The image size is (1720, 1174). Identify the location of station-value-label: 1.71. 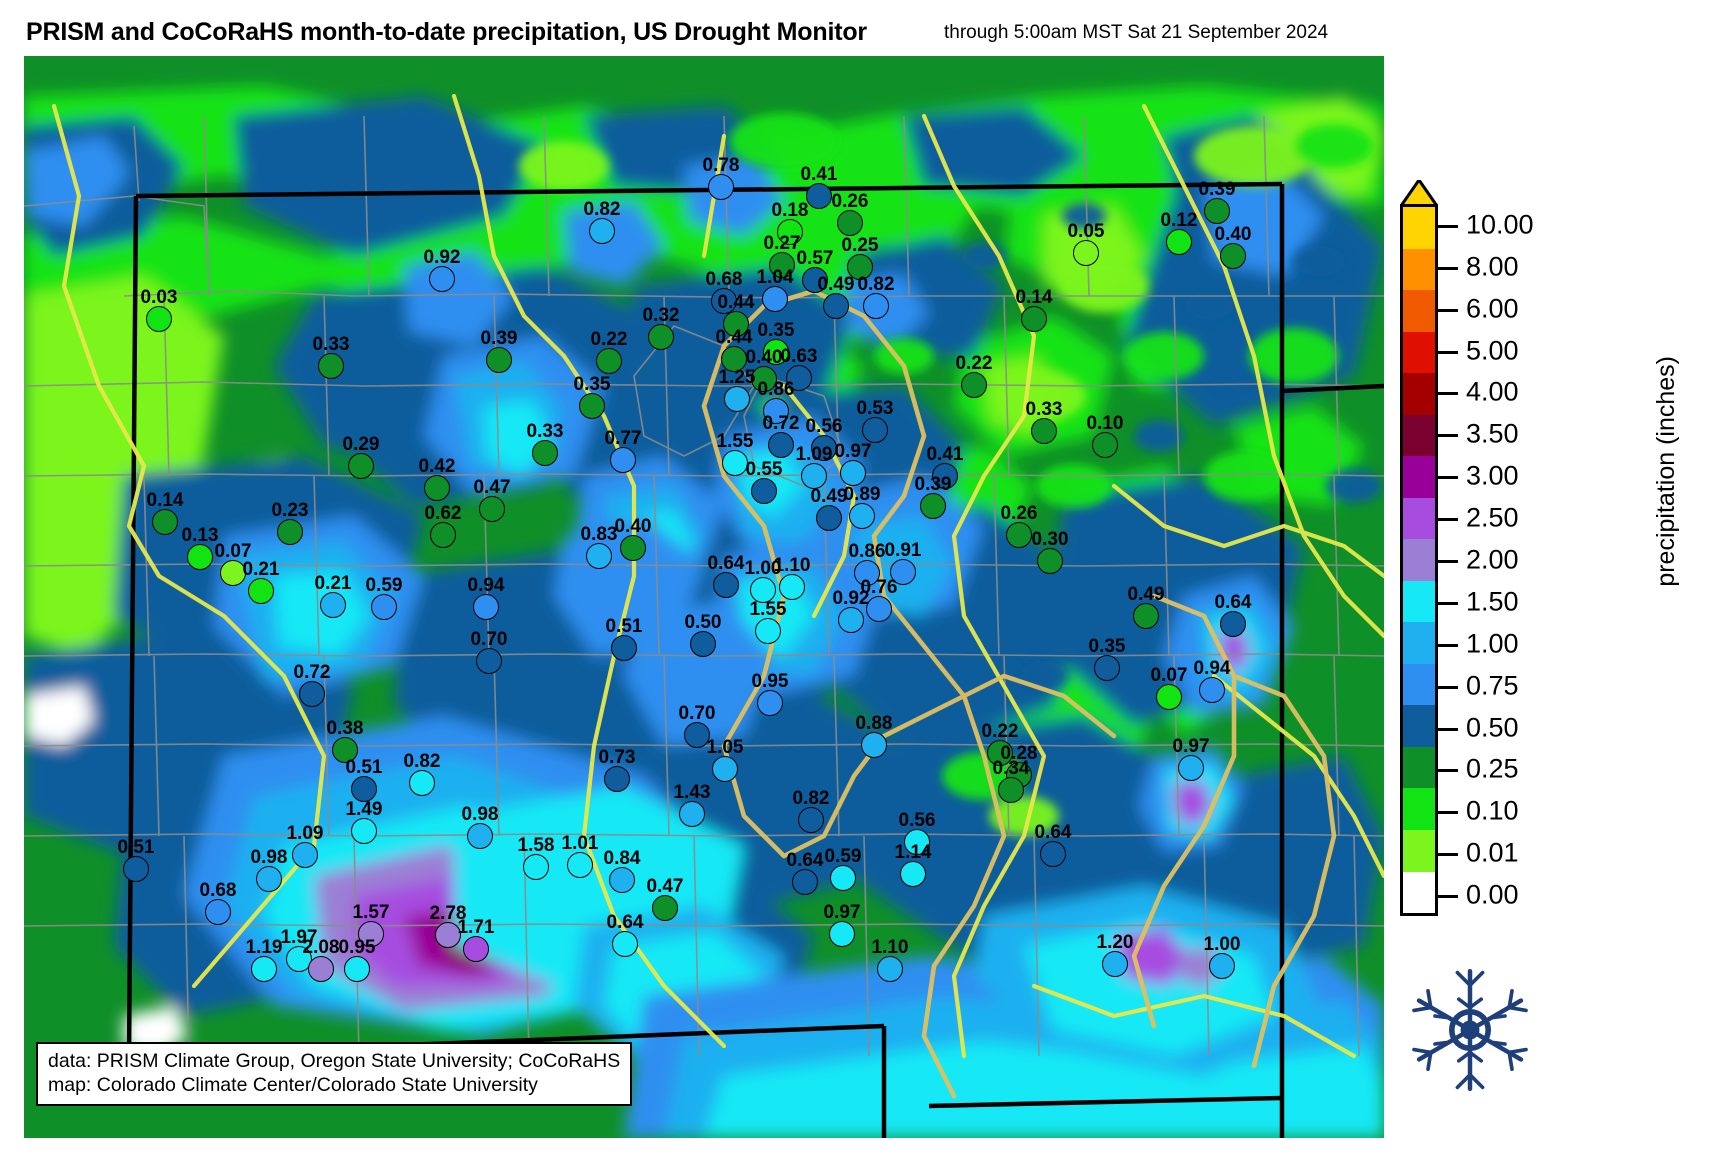
(476, 927).